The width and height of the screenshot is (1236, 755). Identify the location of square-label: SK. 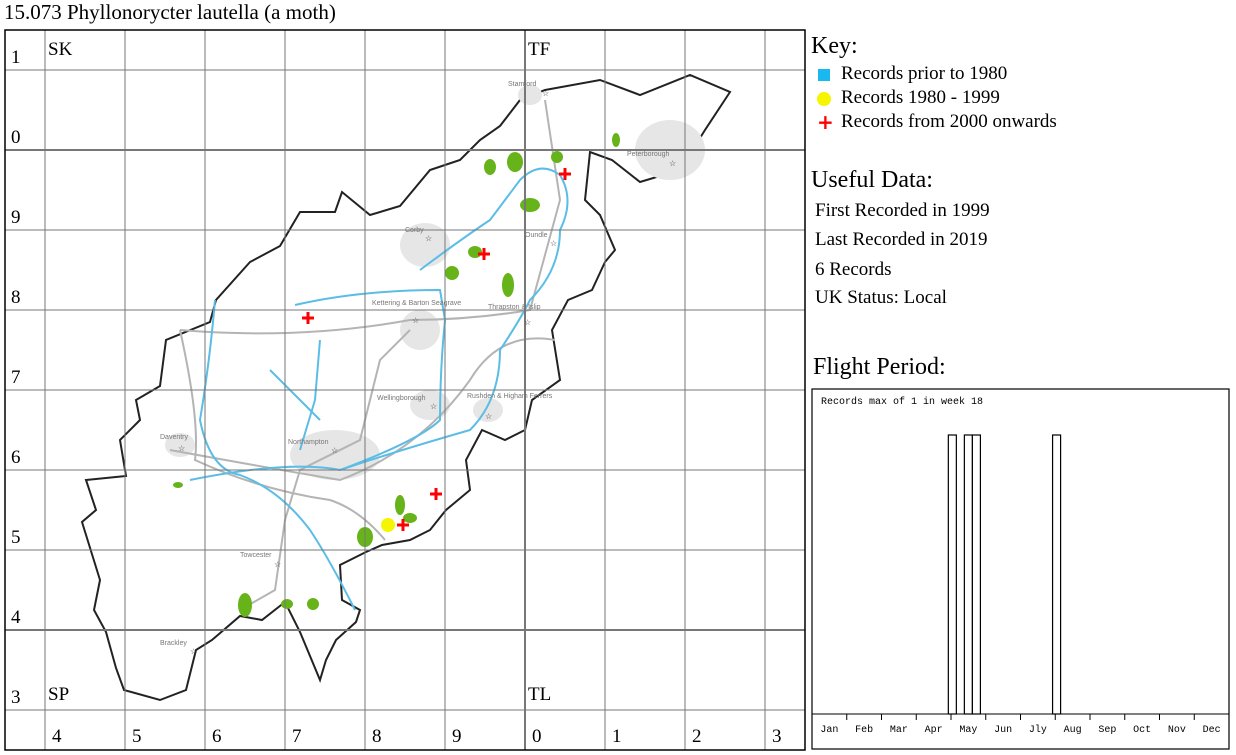
(60, 49).